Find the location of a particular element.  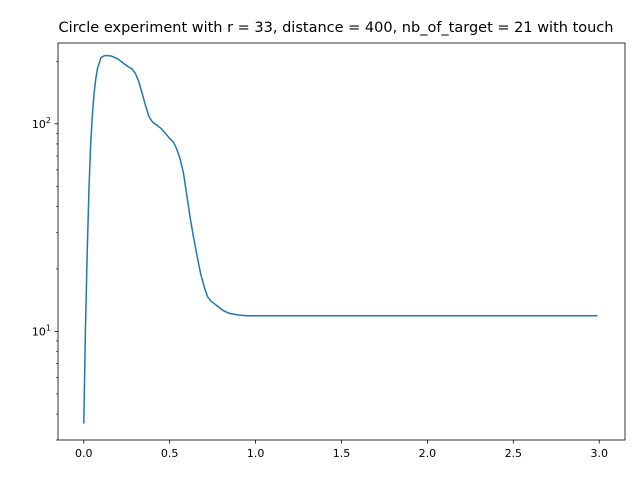

x-tick-label: 3.0 is located at coordinates (599, 453).